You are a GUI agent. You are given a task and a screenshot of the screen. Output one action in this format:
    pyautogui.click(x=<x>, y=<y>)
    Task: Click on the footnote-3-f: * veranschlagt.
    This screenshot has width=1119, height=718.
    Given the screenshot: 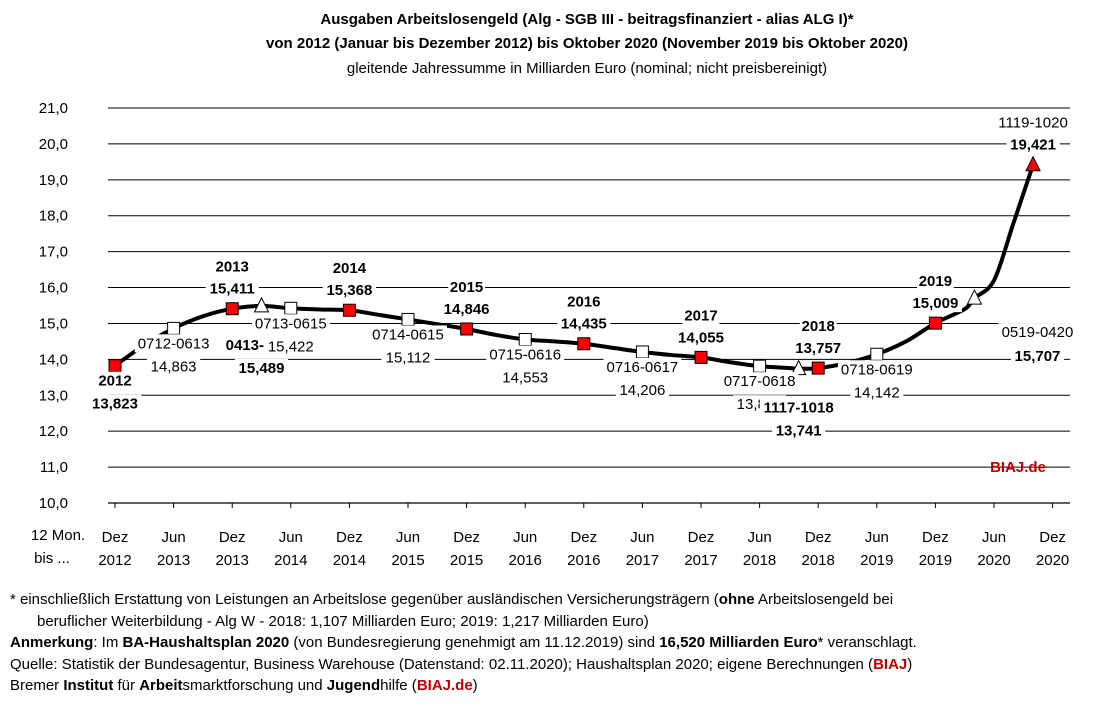 What is the action you would take?
    pyautogui.click(x=867, y=642)
    